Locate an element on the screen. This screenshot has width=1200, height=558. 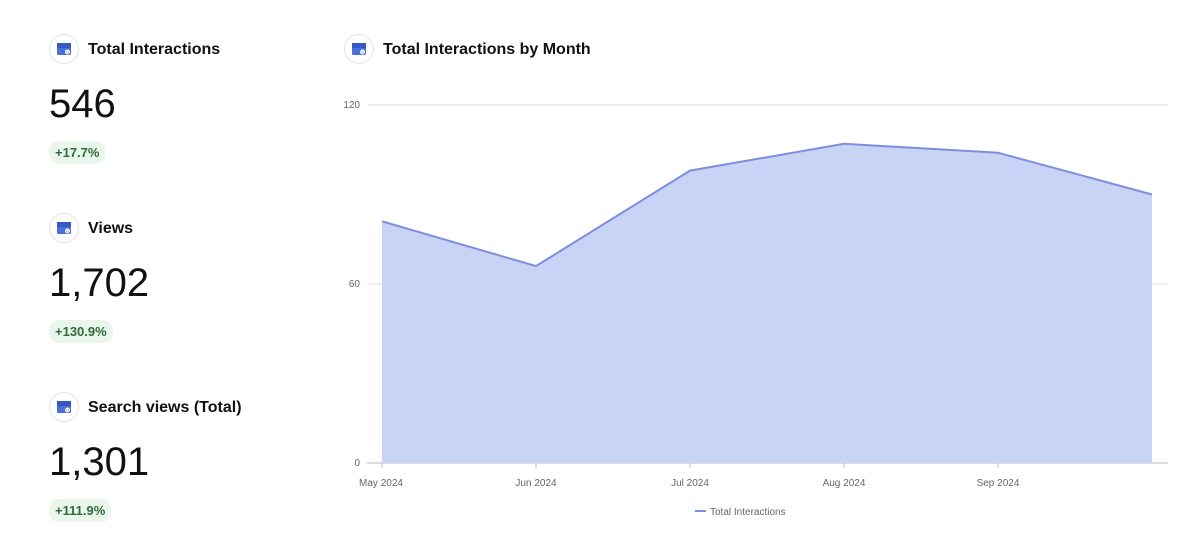
x-tick-label: Jul 2024 is located at coordinates (690, 483).